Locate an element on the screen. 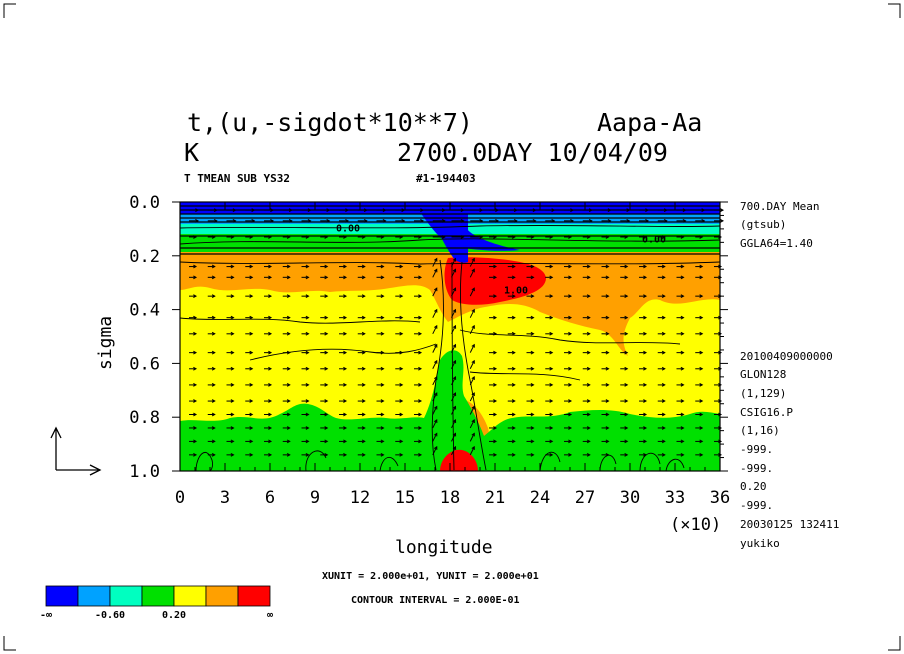  contour-label: 0.00 is located at coordinates (348, 229).